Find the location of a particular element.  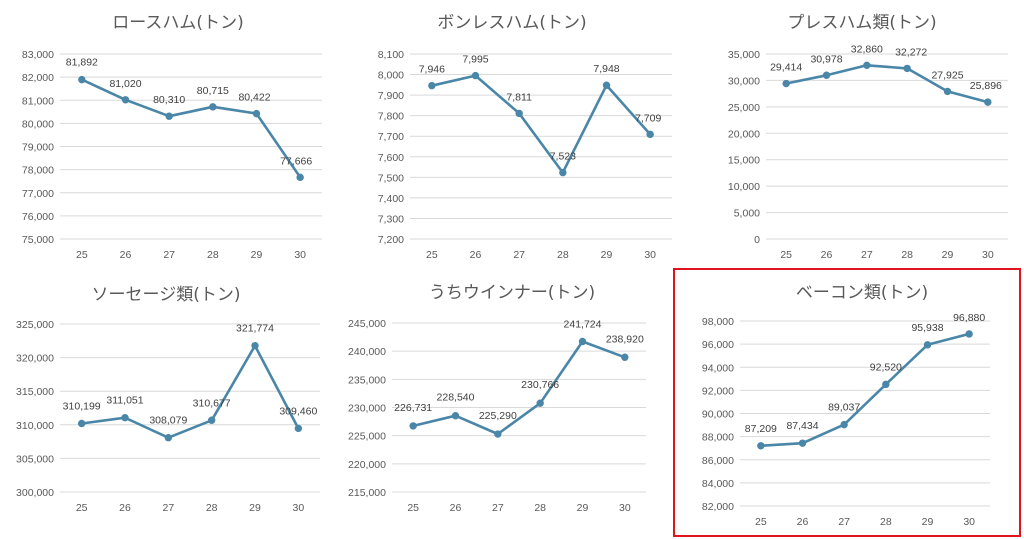

y-tick-label: 86,000 is located at coordinates (718, 461).